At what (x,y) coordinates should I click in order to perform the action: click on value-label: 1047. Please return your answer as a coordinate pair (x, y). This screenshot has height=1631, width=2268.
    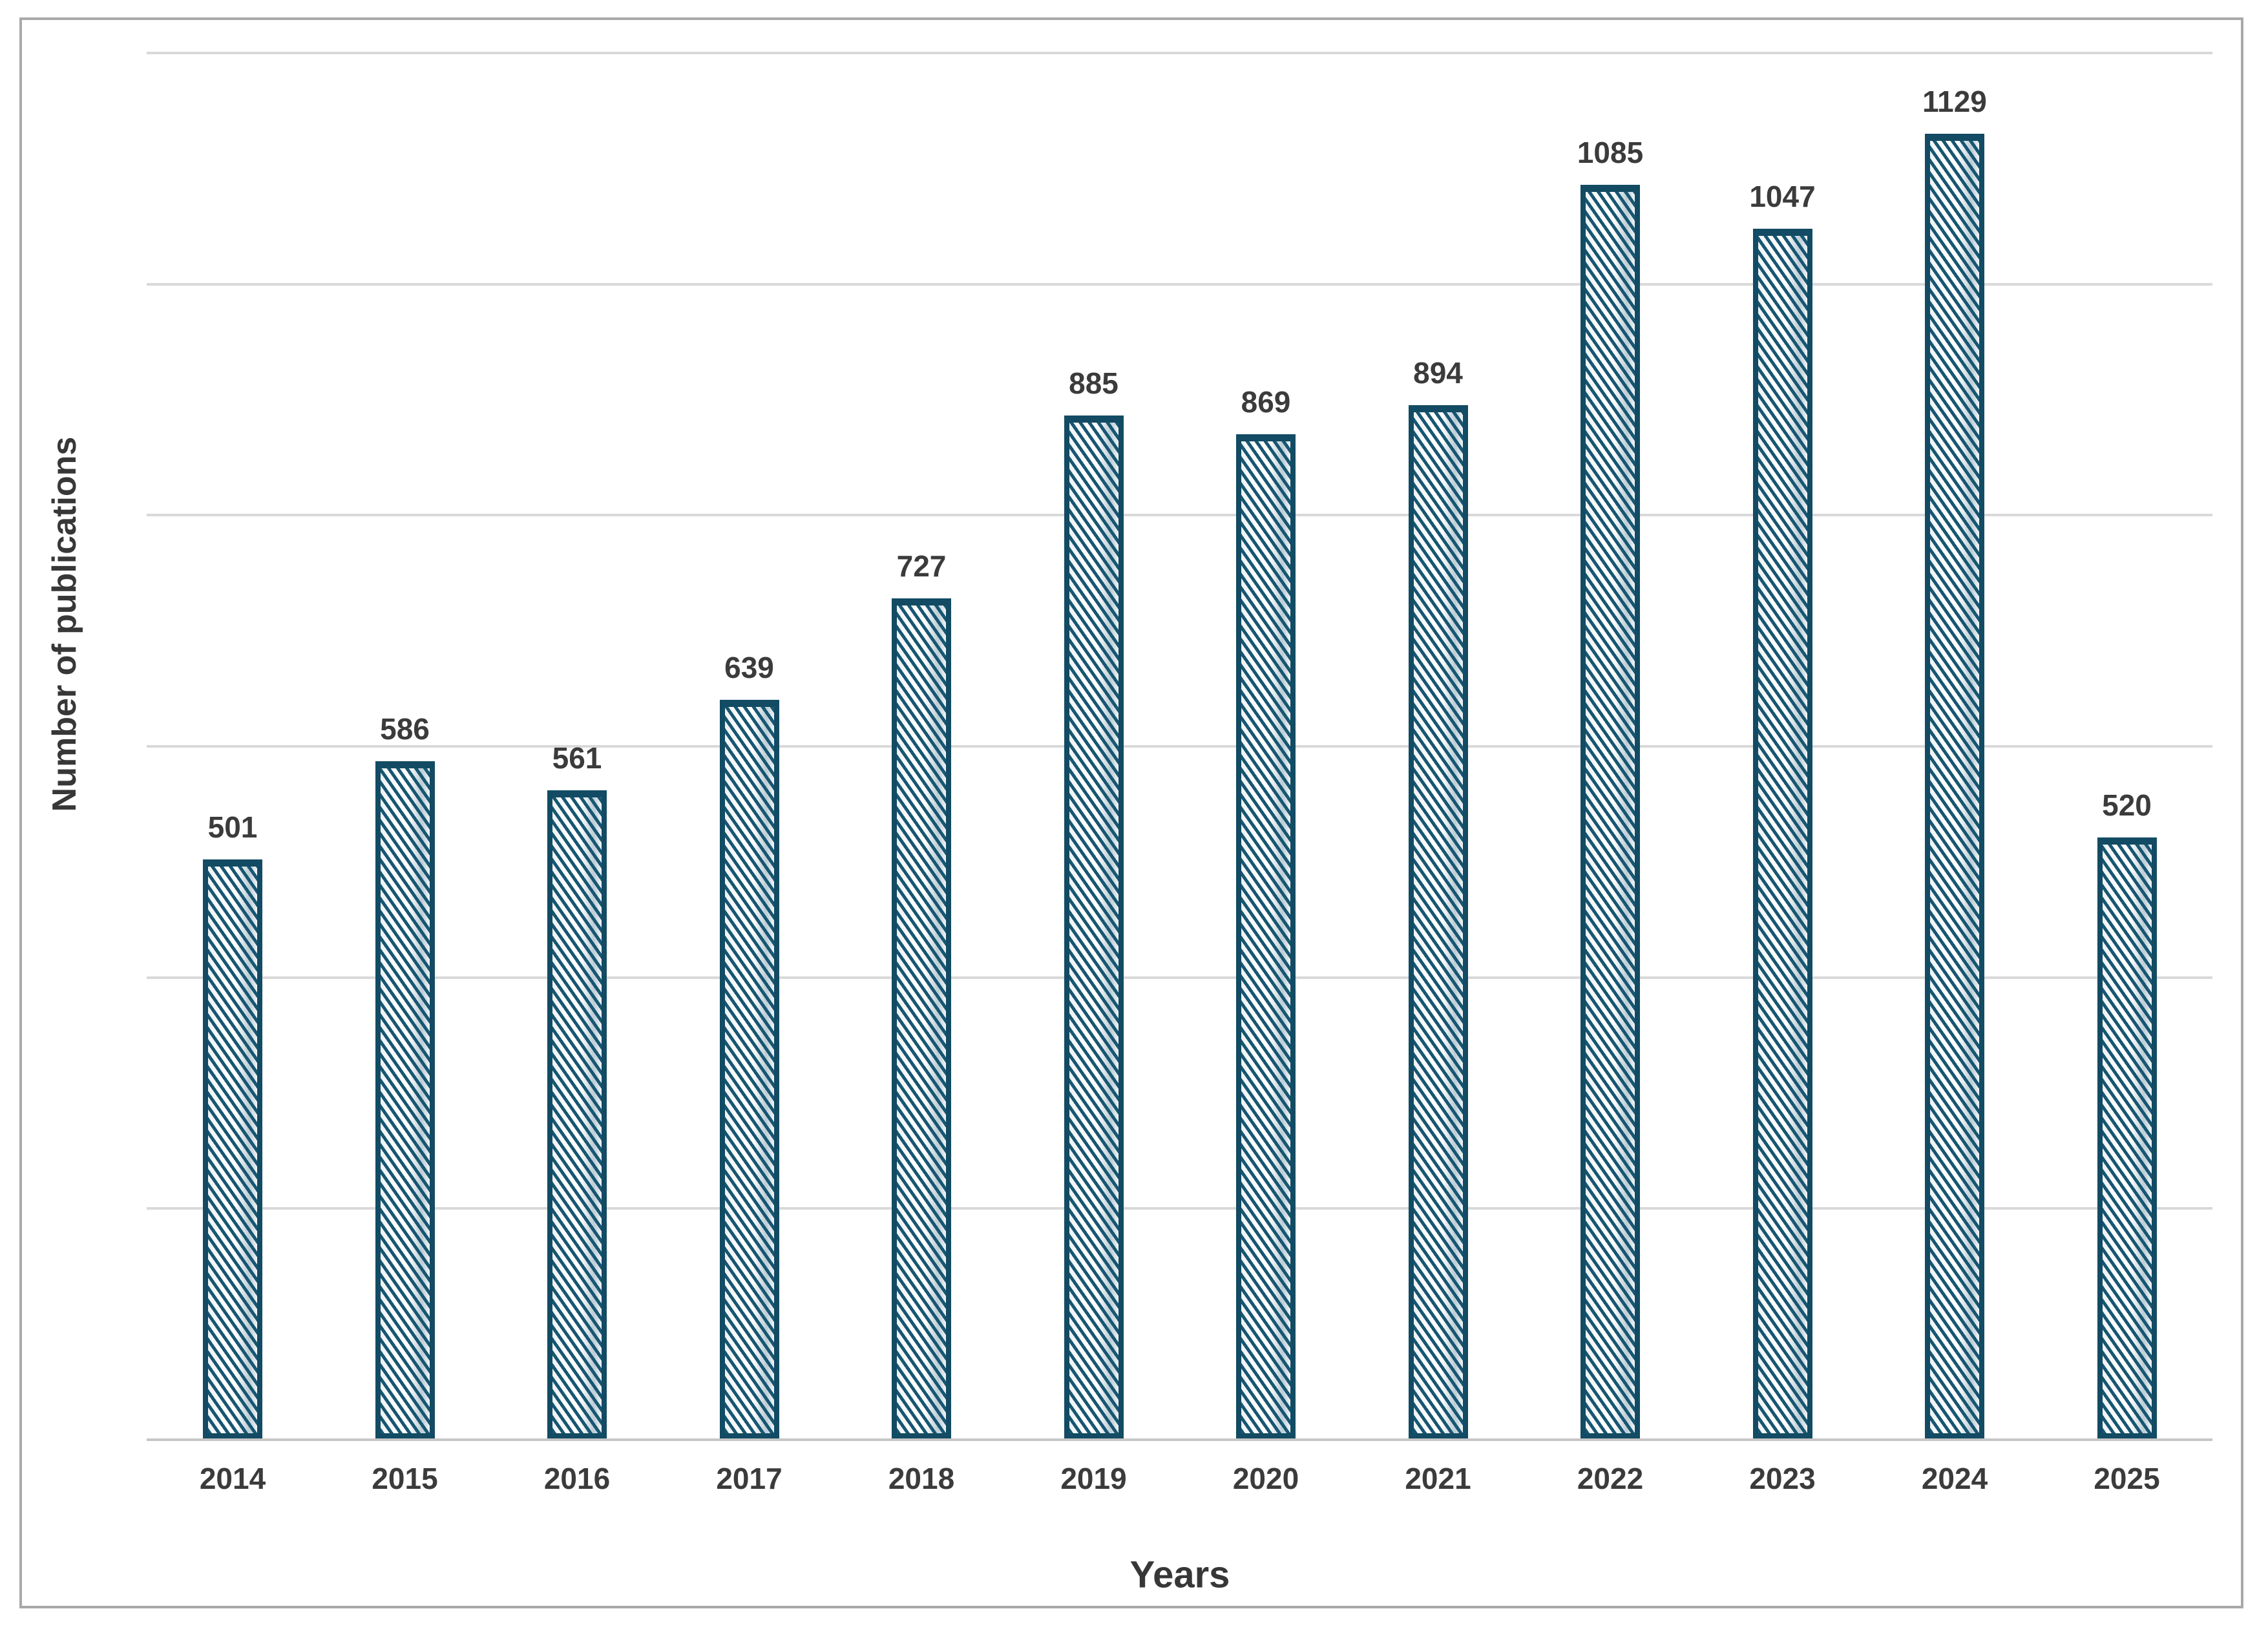
    Looking at the image, I should click on (1782, 196).